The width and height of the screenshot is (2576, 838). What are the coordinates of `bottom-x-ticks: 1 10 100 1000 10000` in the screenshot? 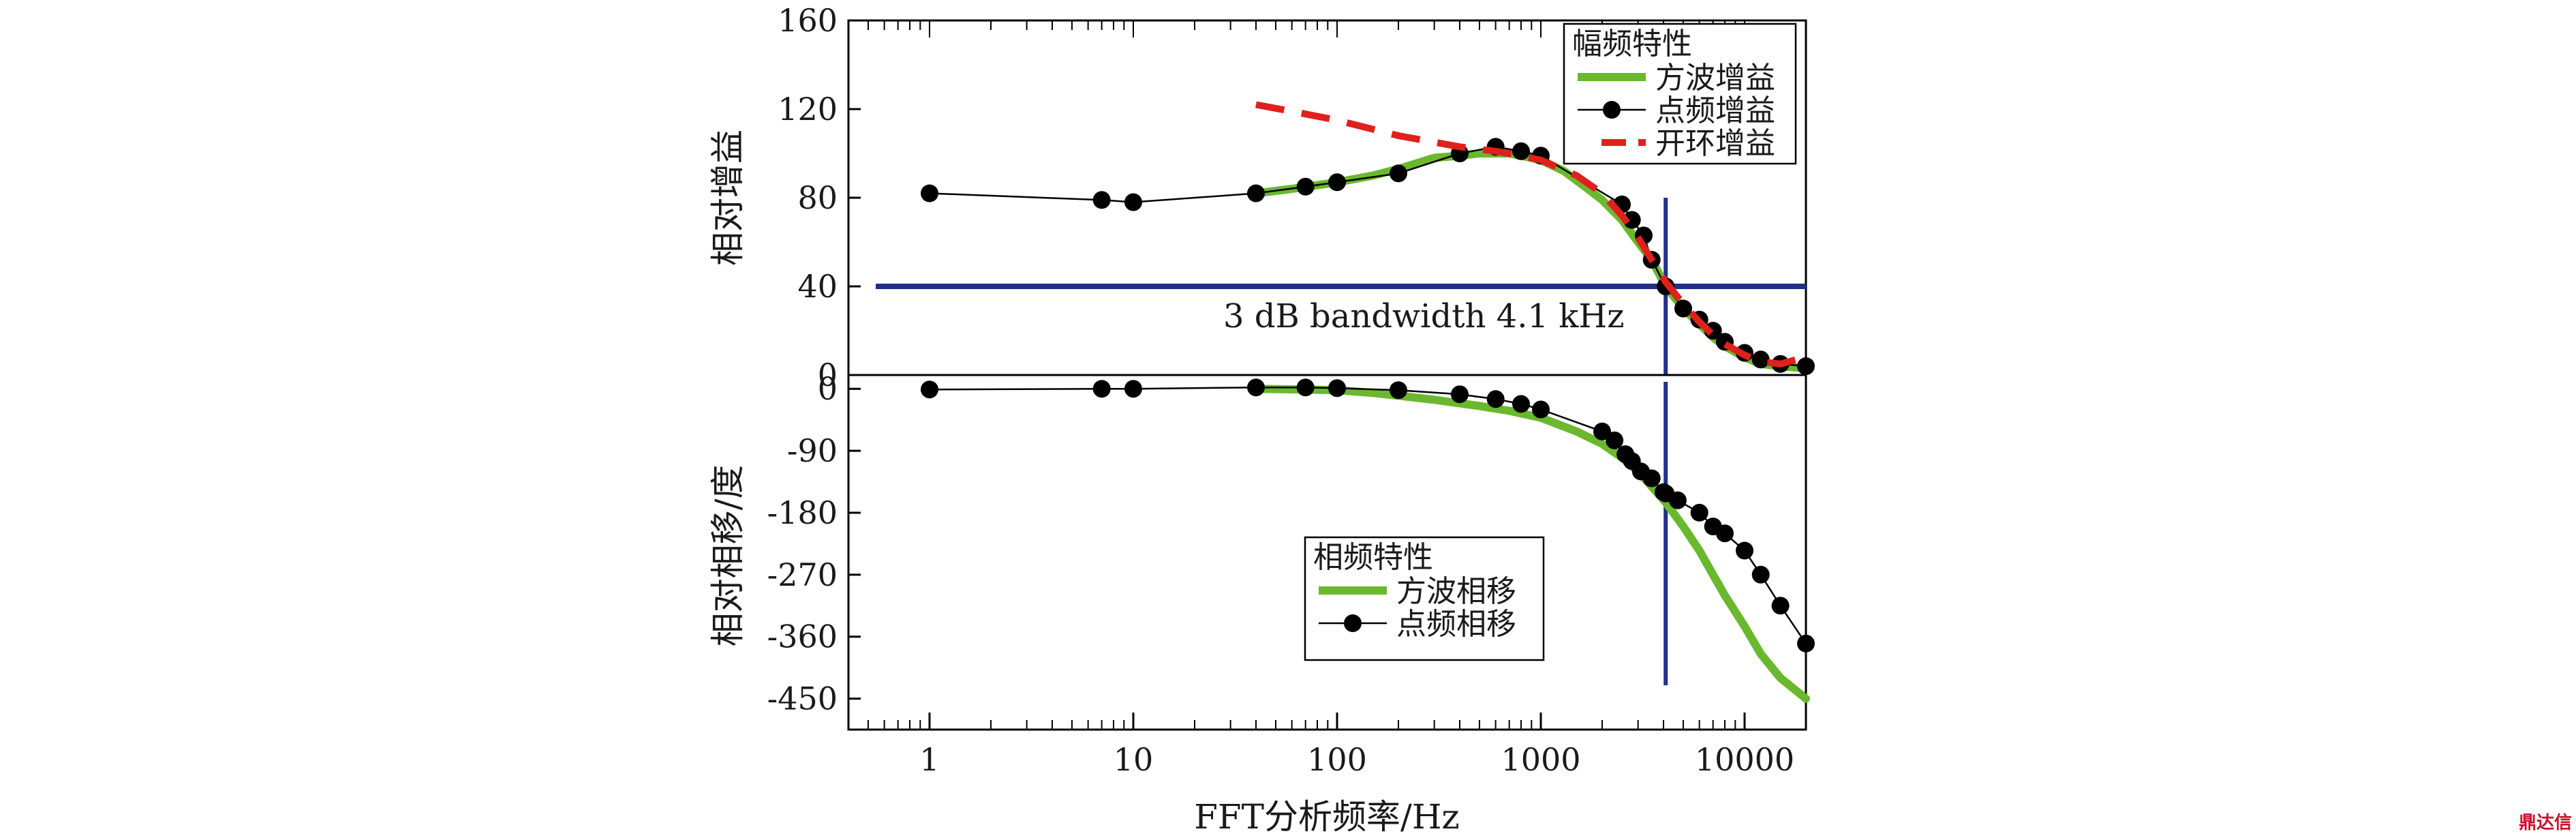 It's located at (1327, 746).